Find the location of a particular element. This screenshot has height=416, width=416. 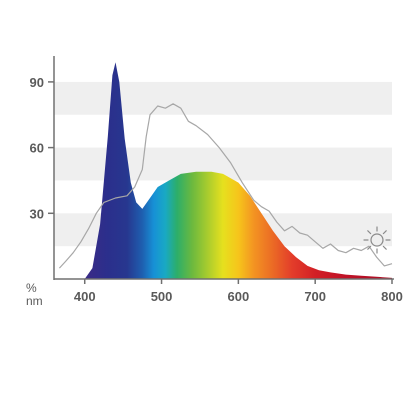

x-tick-label: 500 is located at coordinates (162, 296).